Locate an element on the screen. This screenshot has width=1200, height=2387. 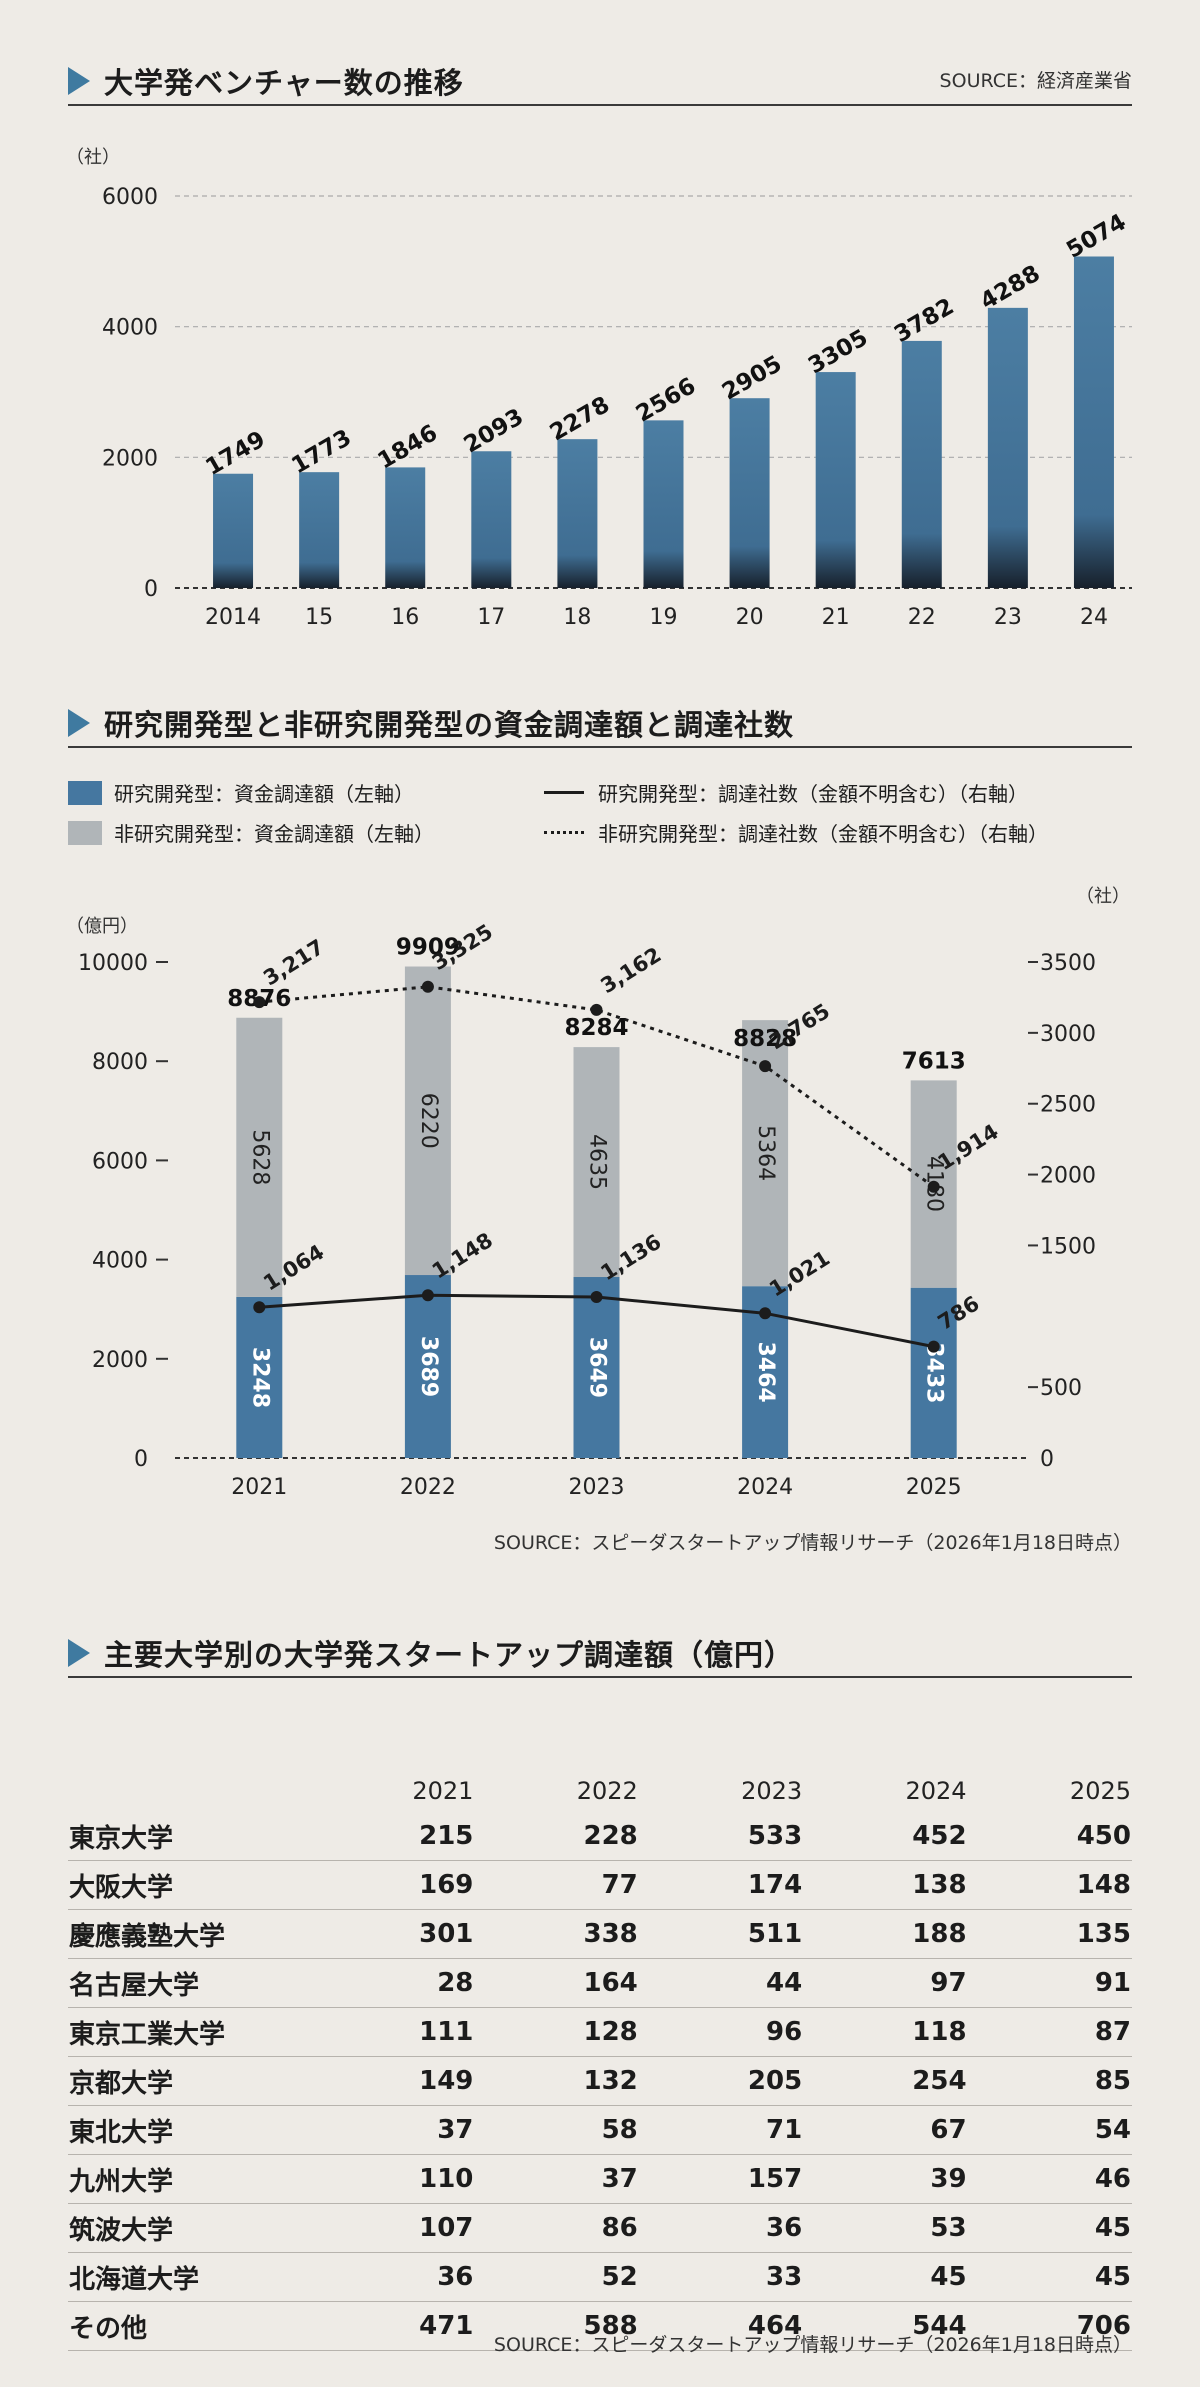
university-name: その他 is located at coordinates (189, 2326).